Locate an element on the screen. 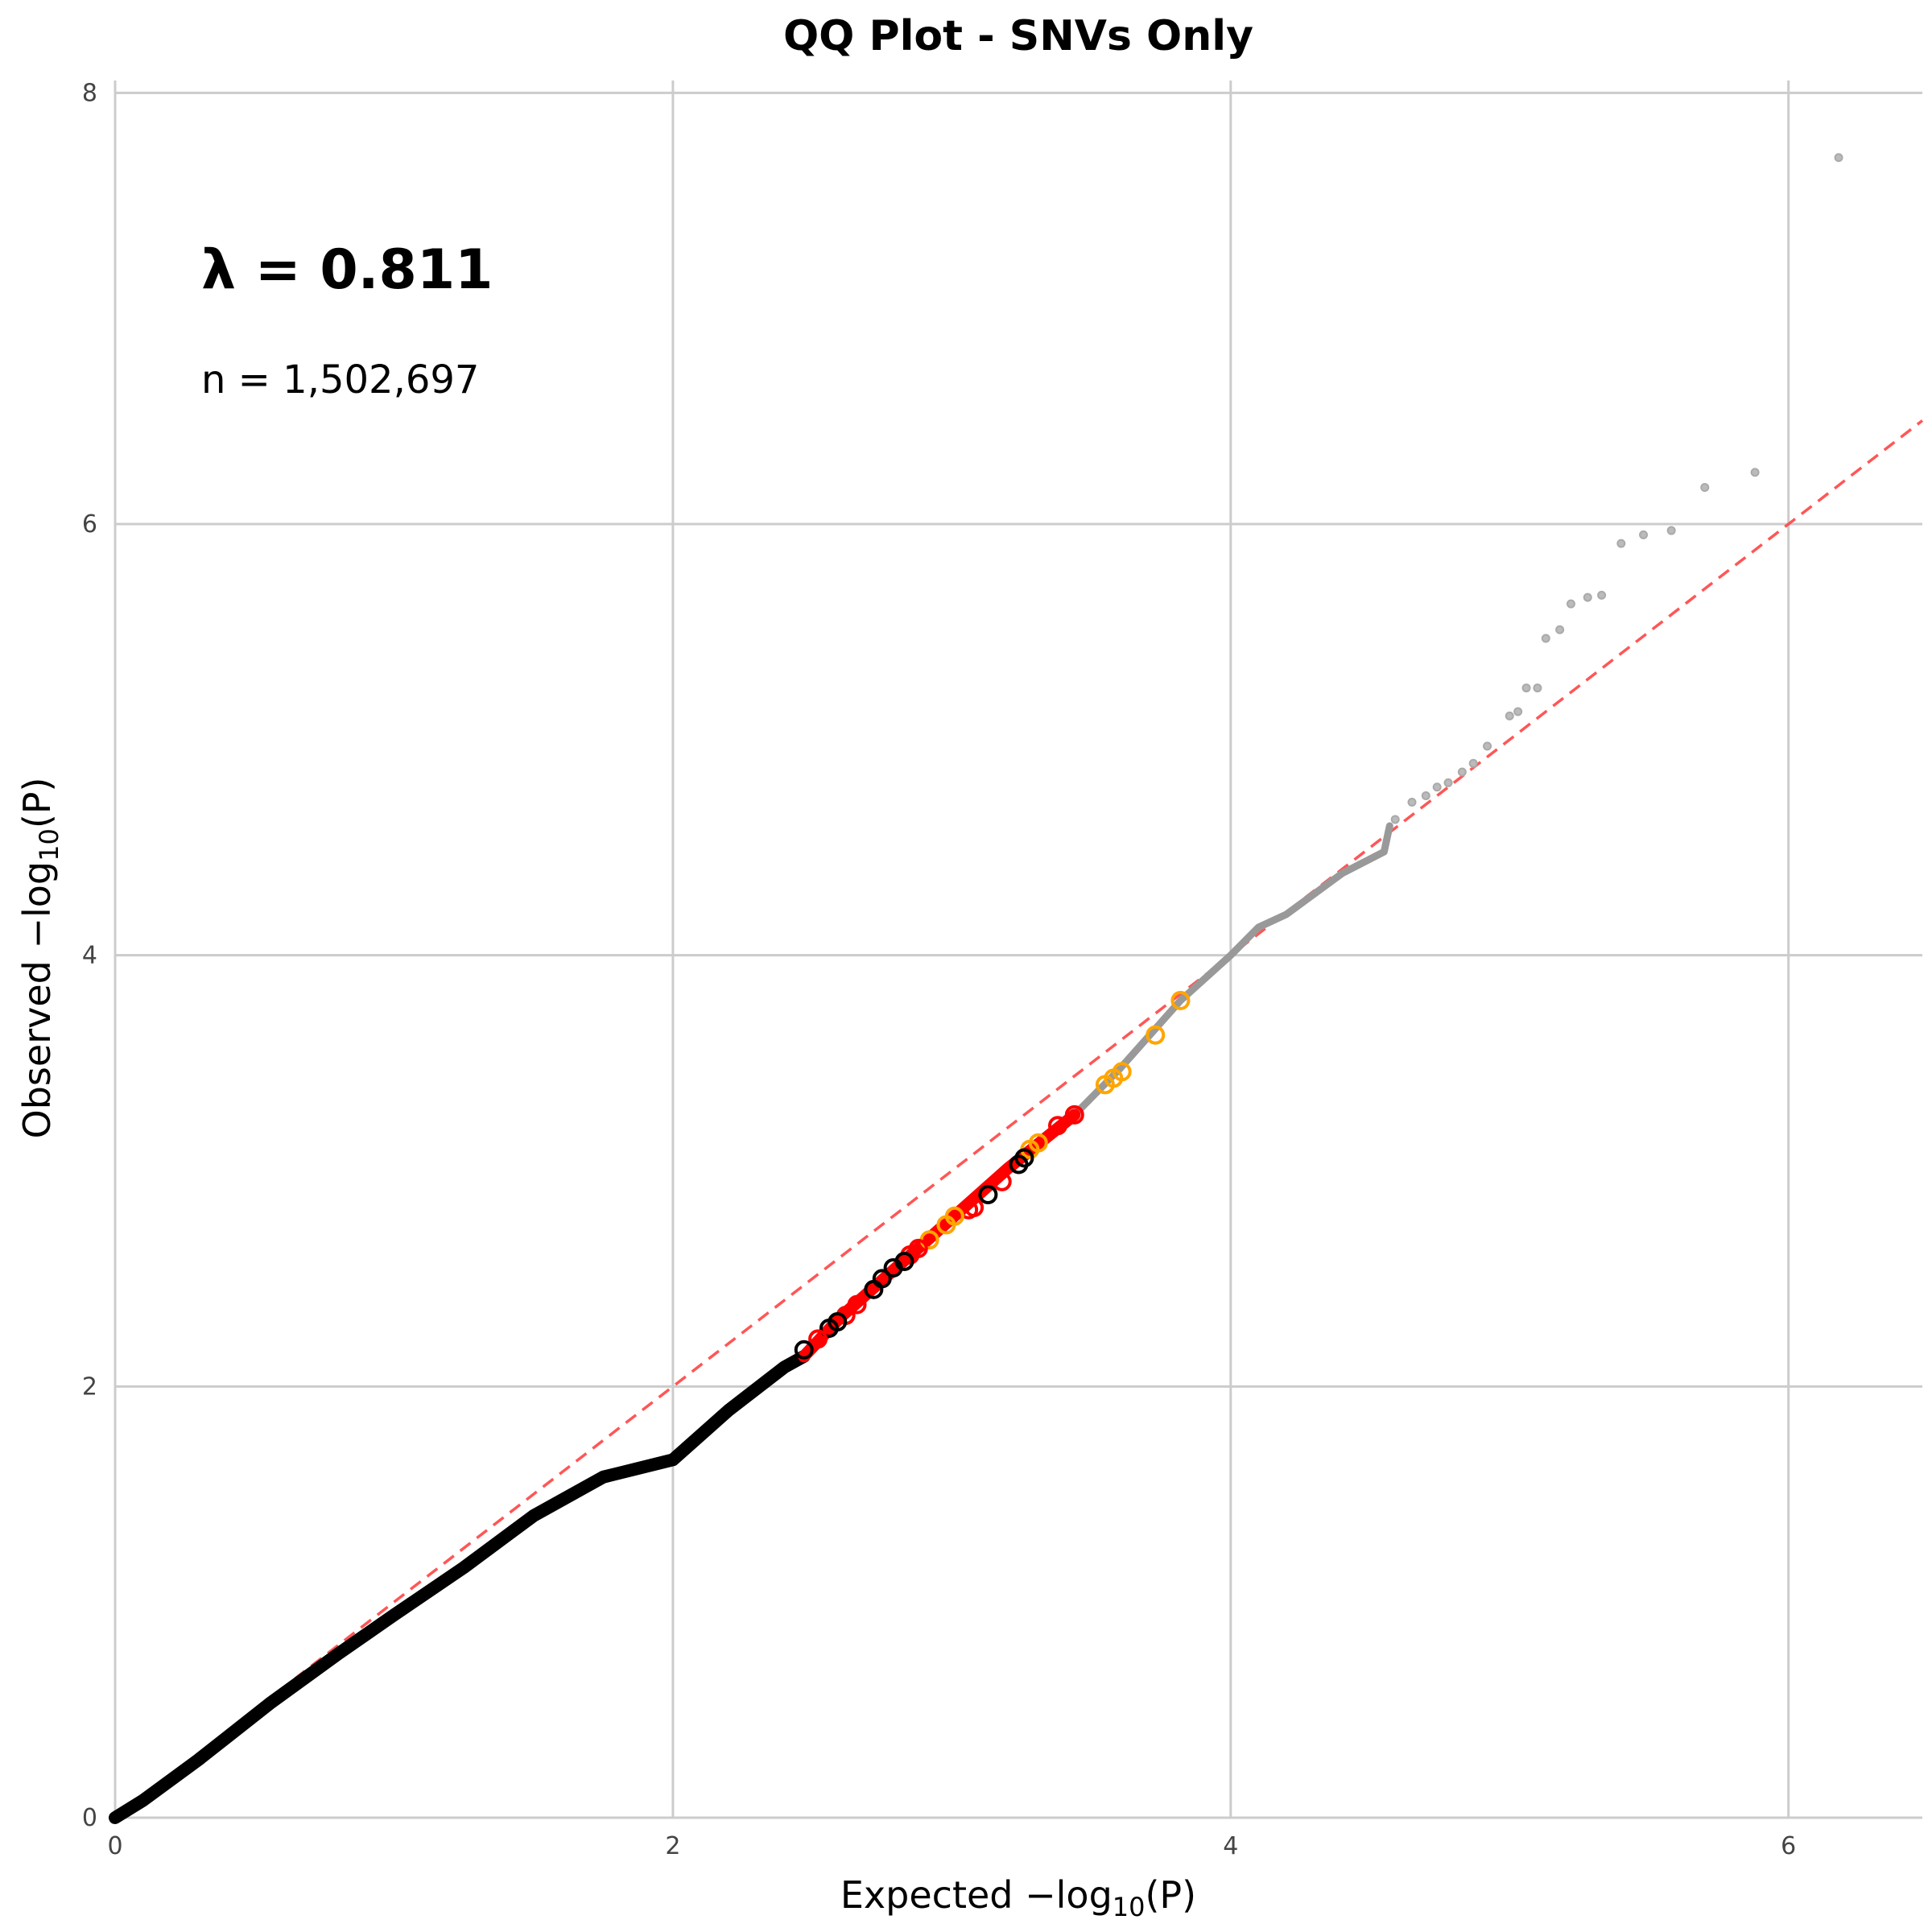  y-tick-label: 2 is located at coordinates (89, 1387).